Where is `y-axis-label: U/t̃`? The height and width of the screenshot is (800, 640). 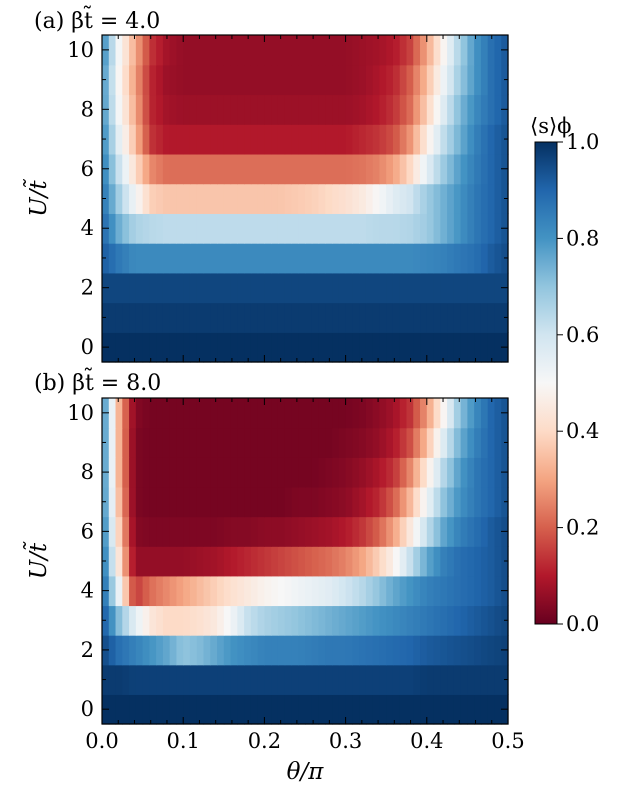 y-axis-label: U/t̃ is located at coordinates (37, 560).